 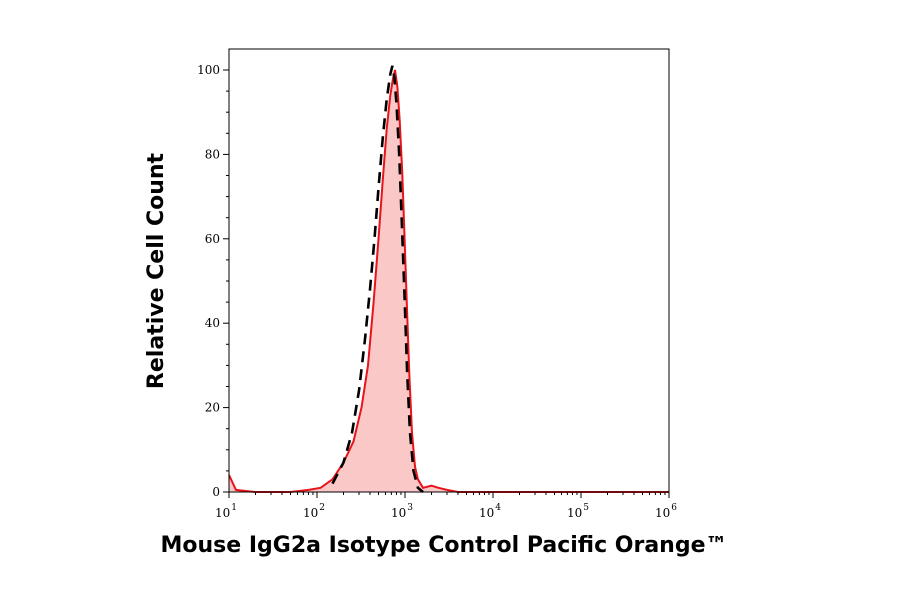 I want to click on series-1-dashed-line, so click(x=377, y=279).